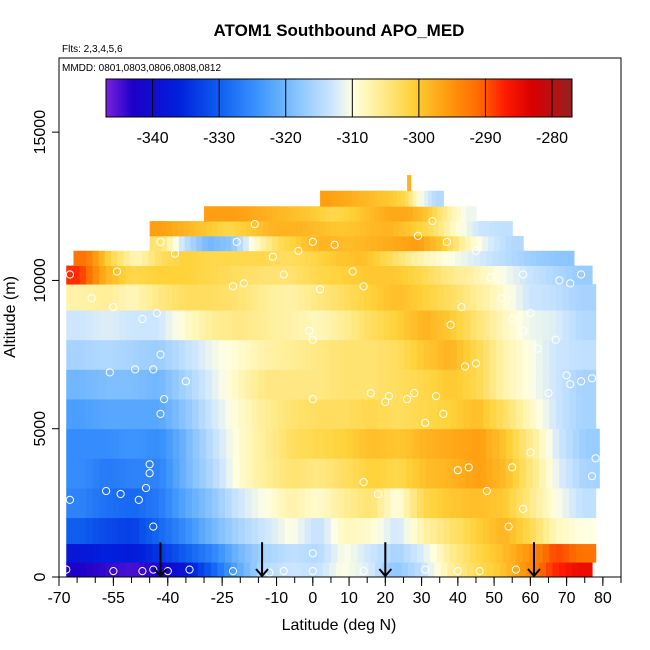  What do you see at coordinates (141, 68) in the screenshot?
I see `dates-note: MMDD: 0801,0803,0806,0808,0812` at bounding box center [141, 68].